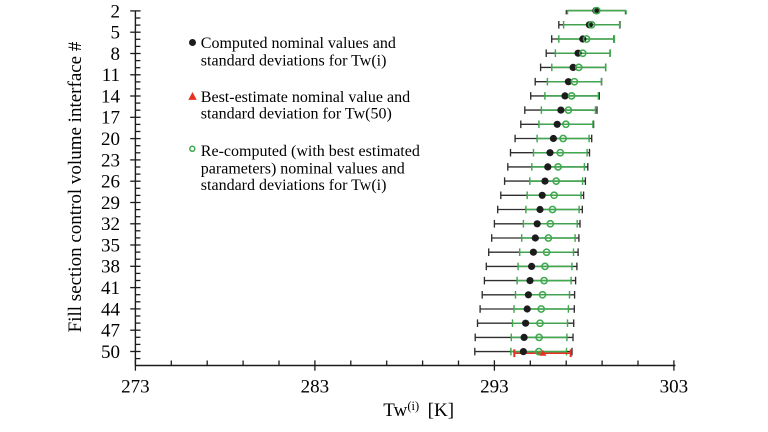  I want to click on svg-text: 303, so click(674, 387).